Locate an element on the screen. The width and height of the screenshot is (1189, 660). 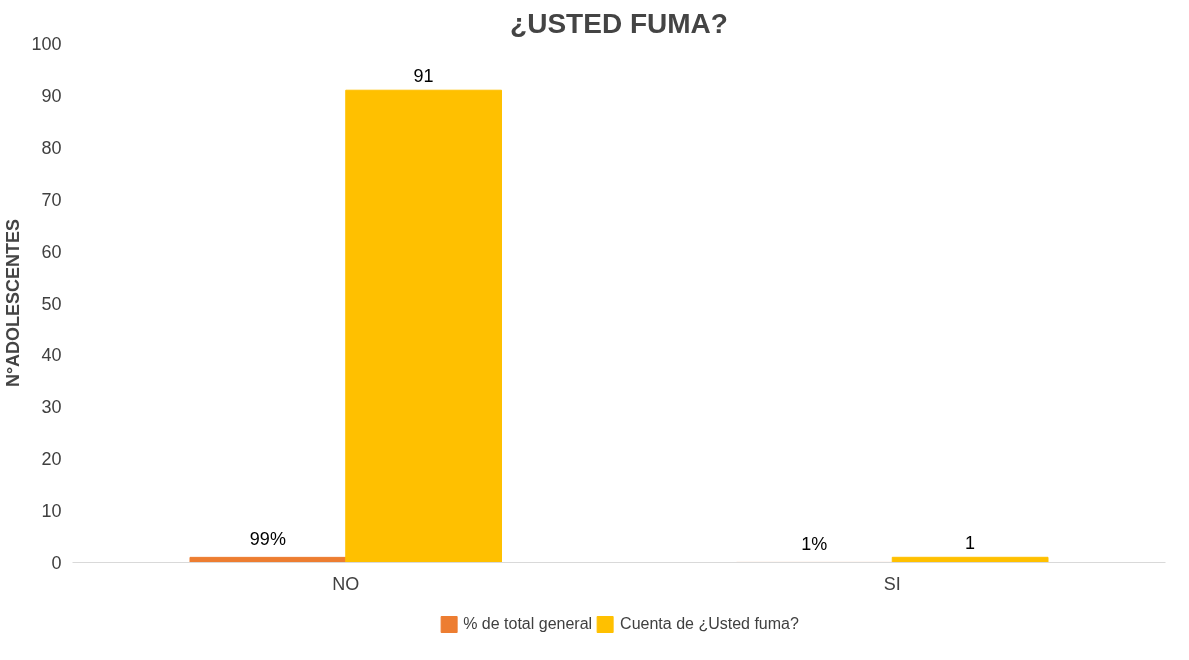
y-tick-label: 60 is located at coordinates (51, 251).